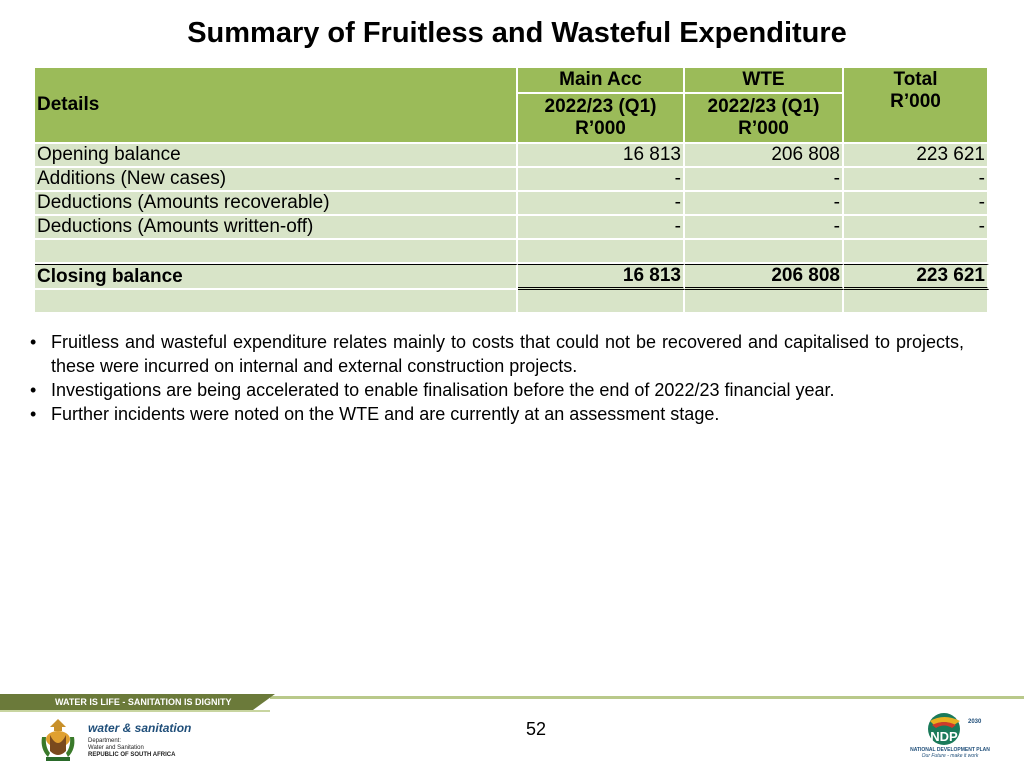  What do you see at coordinates (916, 156) in the screenshot?
I see `row-total-value: 223 621` at bounding box center [916, 156].